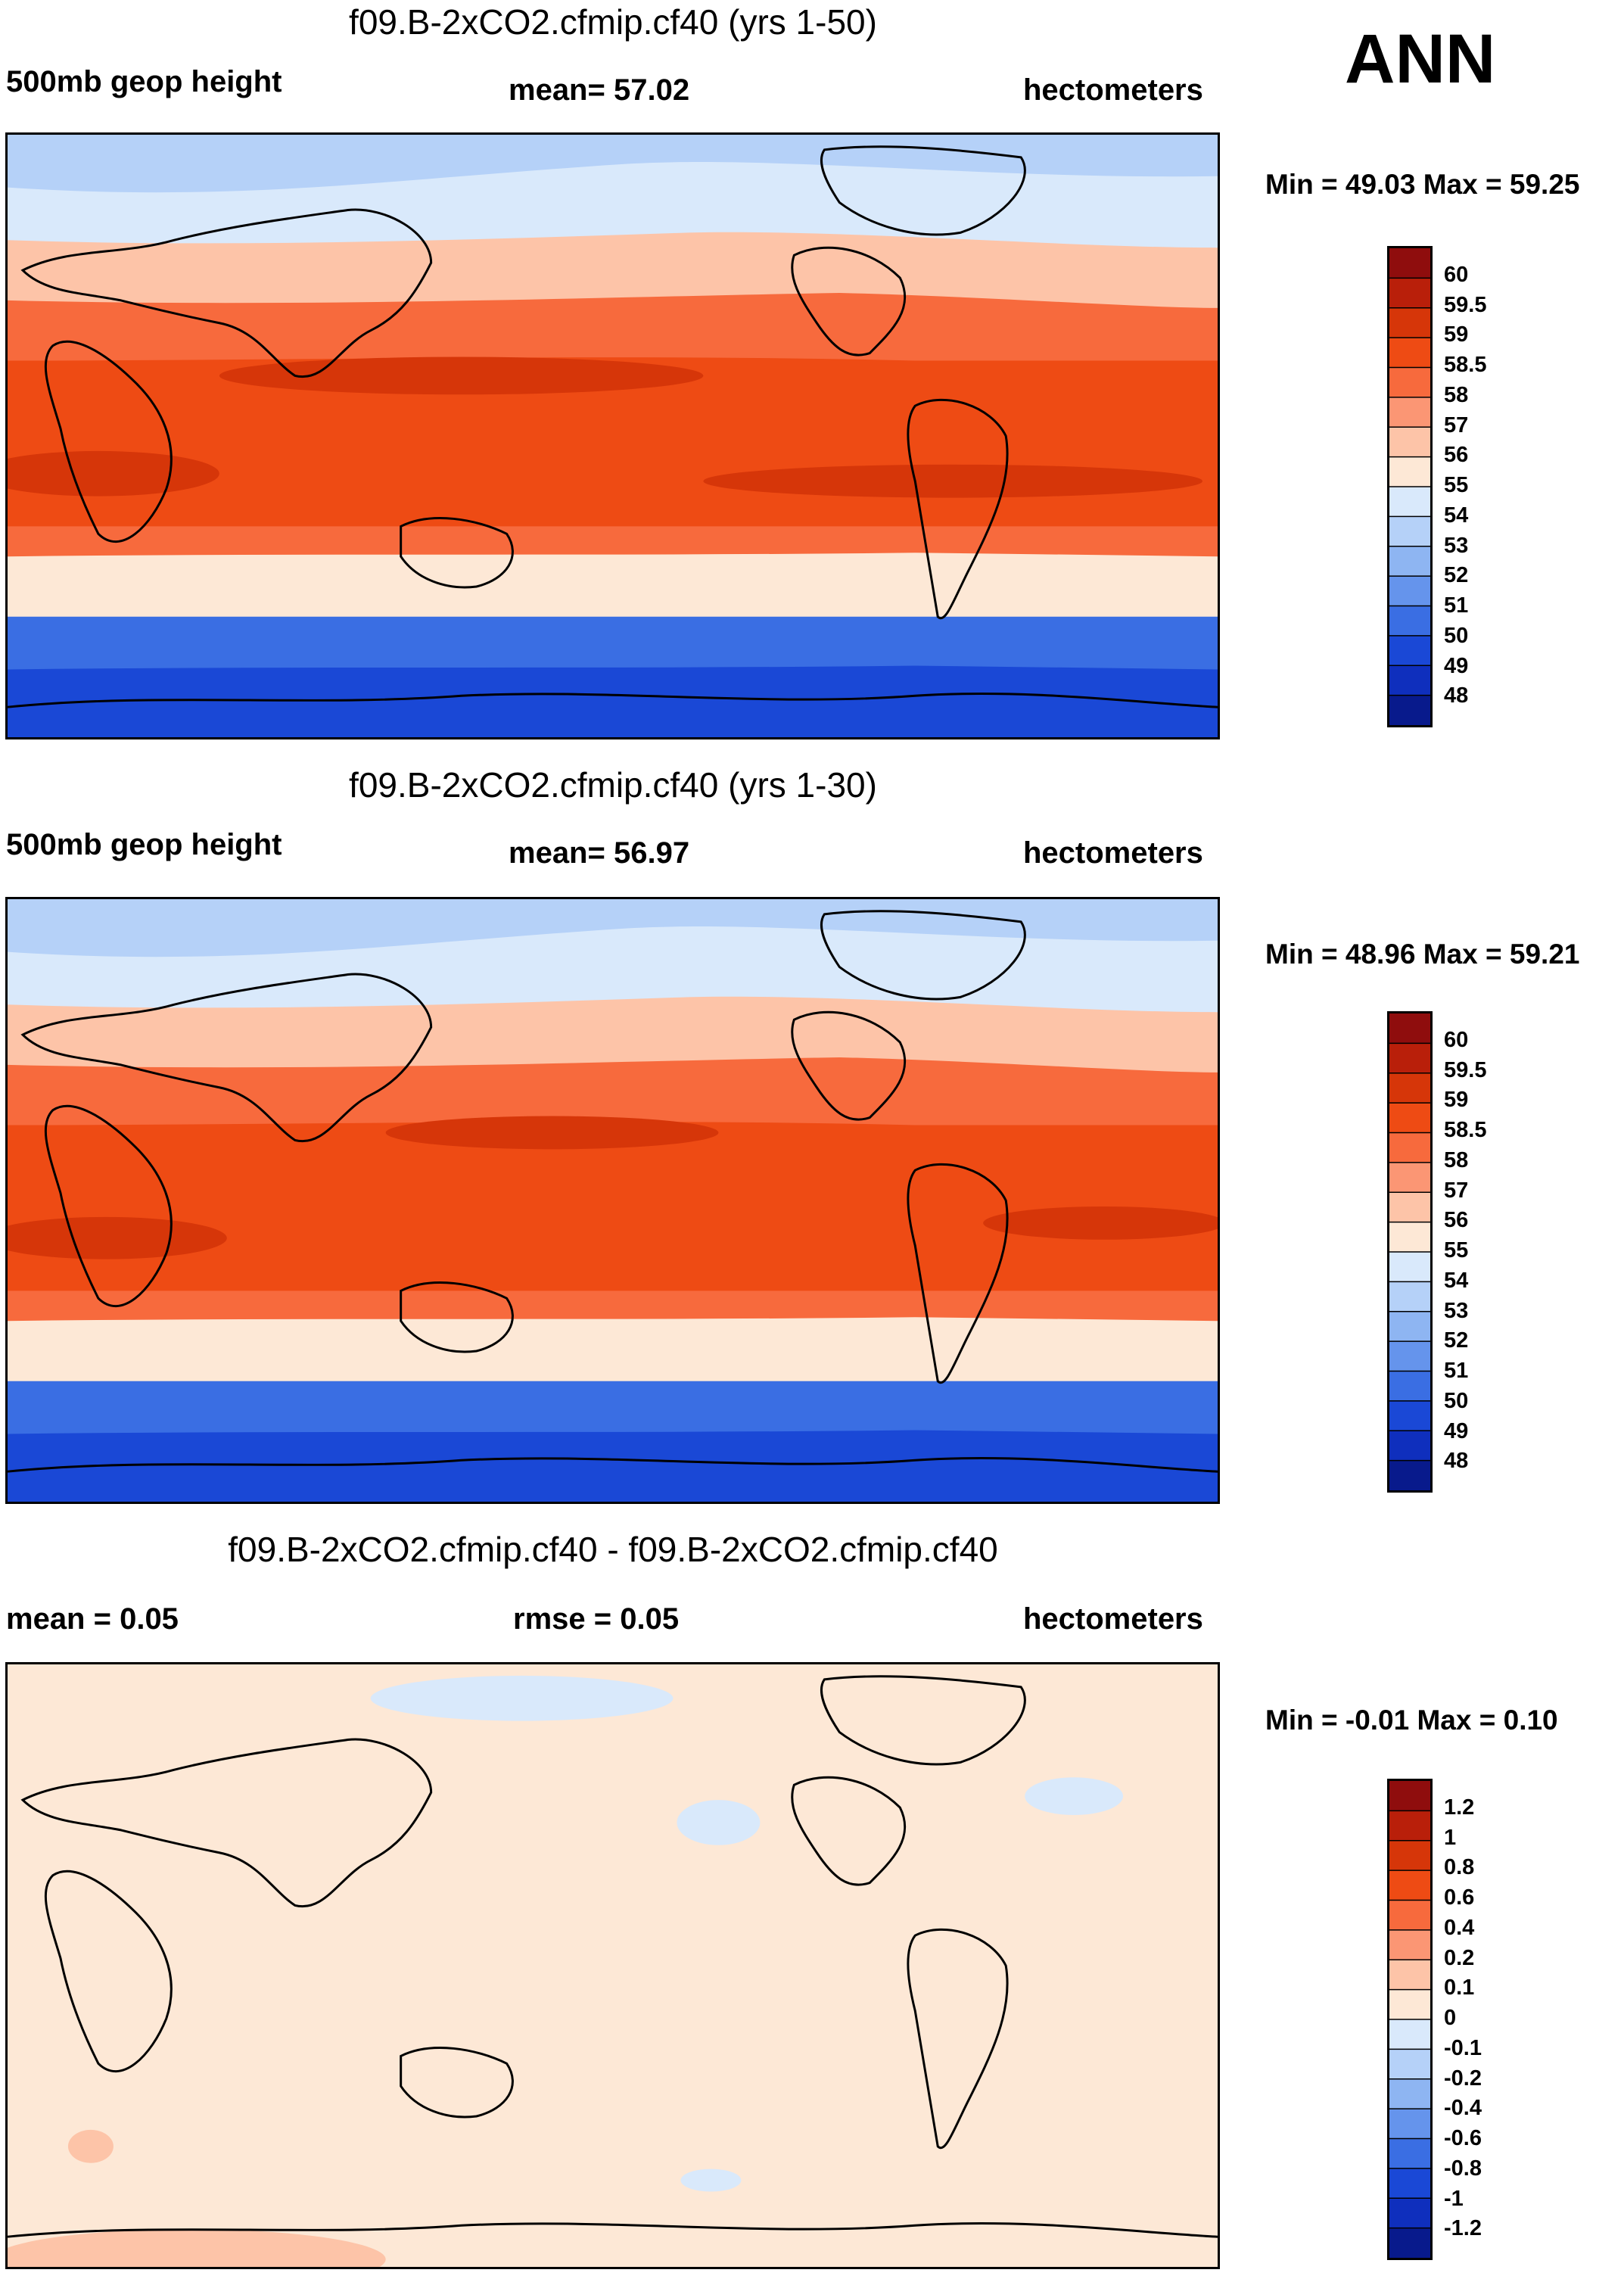  Describe the element at coordinates (108, 442) in the screenshot. I see `map1-africa-outline` at that location.